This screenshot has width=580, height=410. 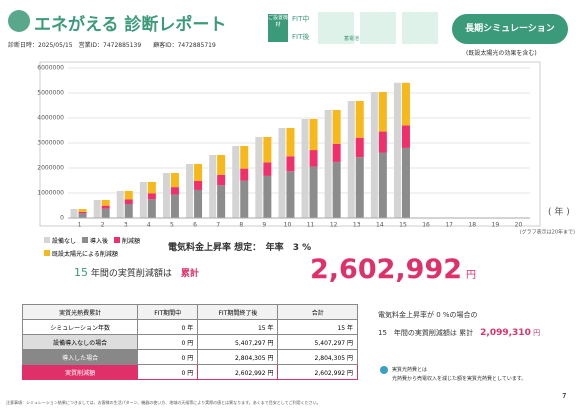 I want to click on legend-label: 削減額, so click(x=131, y=241).